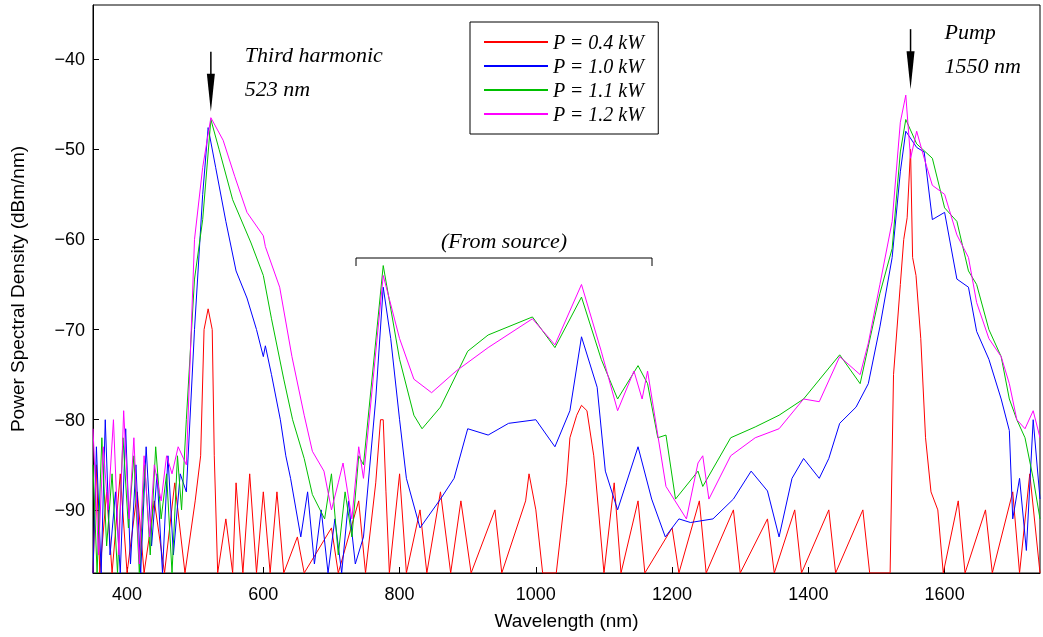 Image resolution: width=1043 pixels, height=637 pixels. I want to click on legend-label: P = 0.4 kW, so click(599, 42).